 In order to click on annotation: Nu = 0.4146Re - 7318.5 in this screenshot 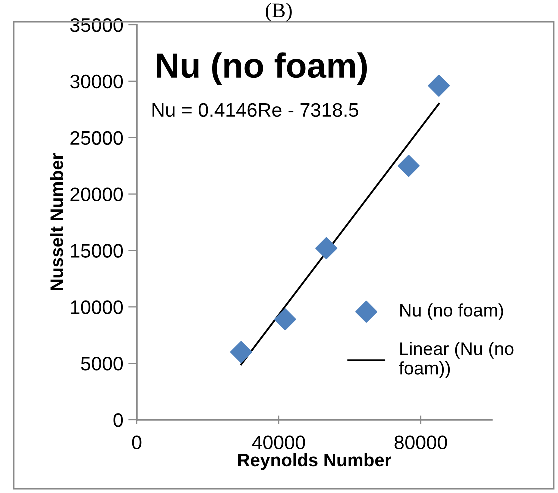, I will do `click(255, 110)`.